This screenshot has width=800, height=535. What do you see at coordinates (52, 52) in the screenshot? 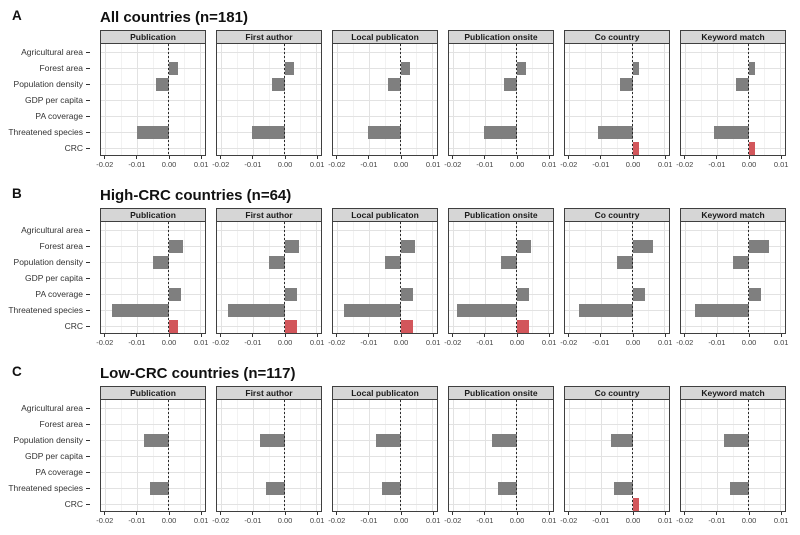
I see `category-label-text: Agricultural area` at bounding box center [52, 52].